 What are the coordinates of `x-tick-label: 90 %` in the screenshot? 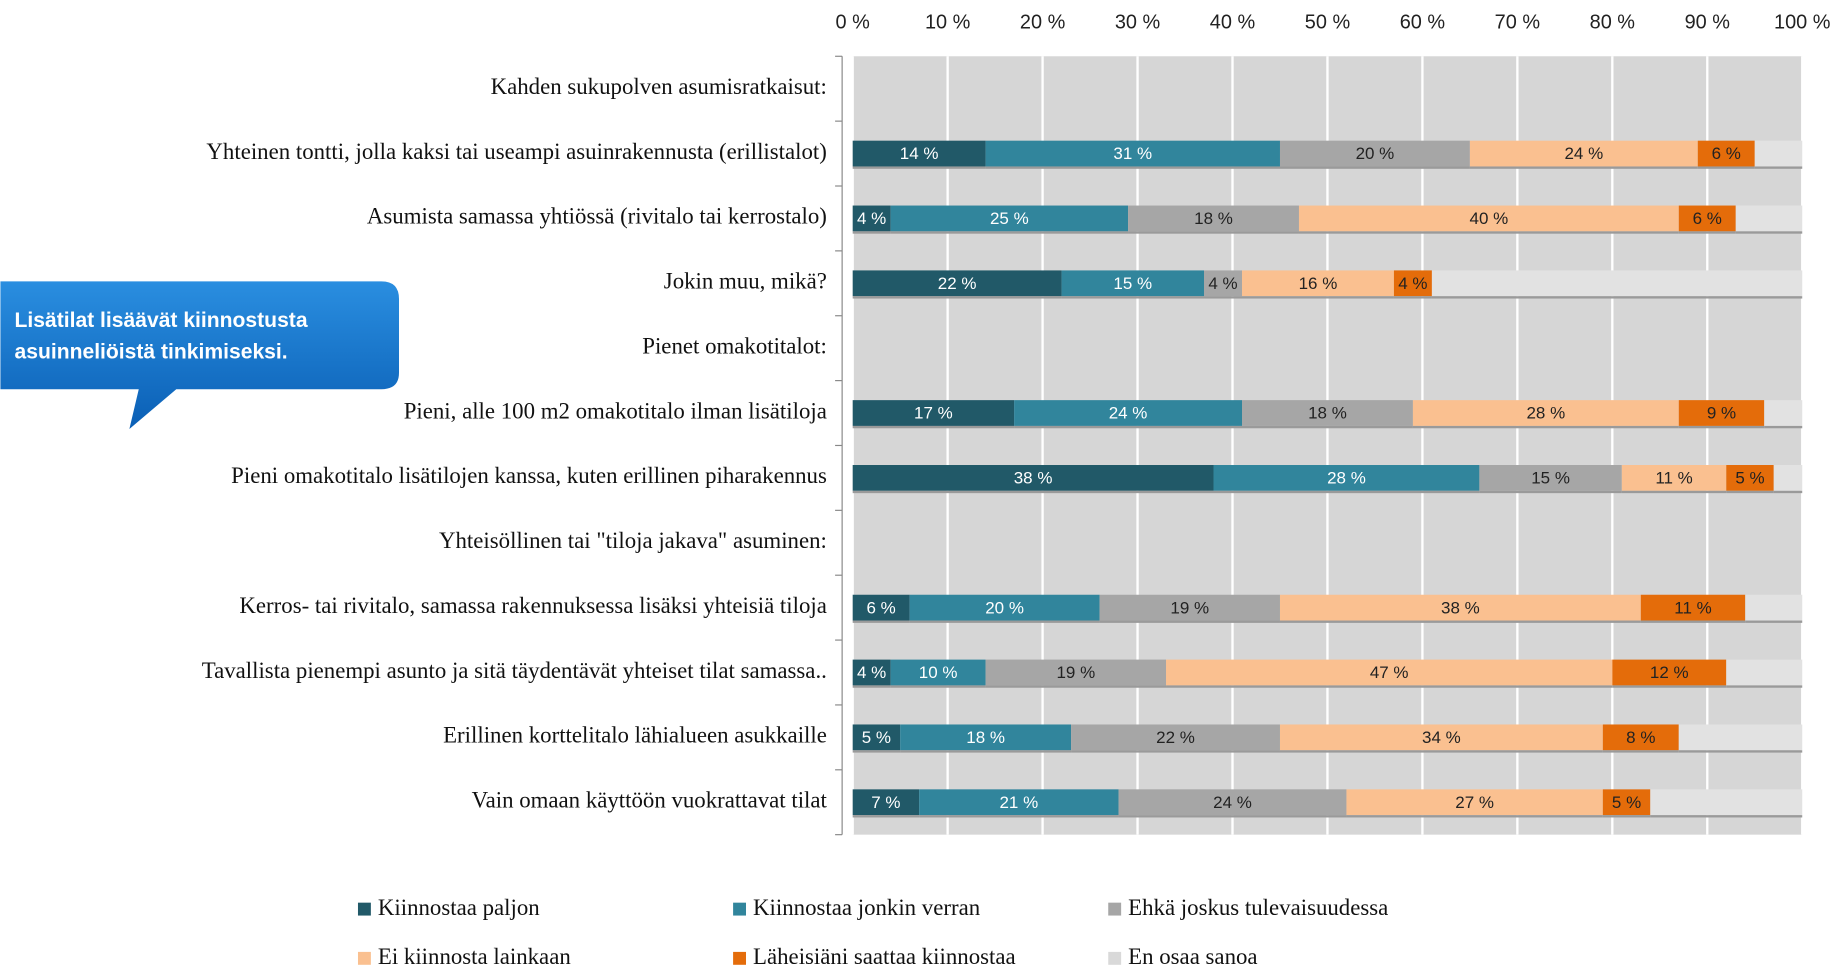 It's located at (1707, 23).